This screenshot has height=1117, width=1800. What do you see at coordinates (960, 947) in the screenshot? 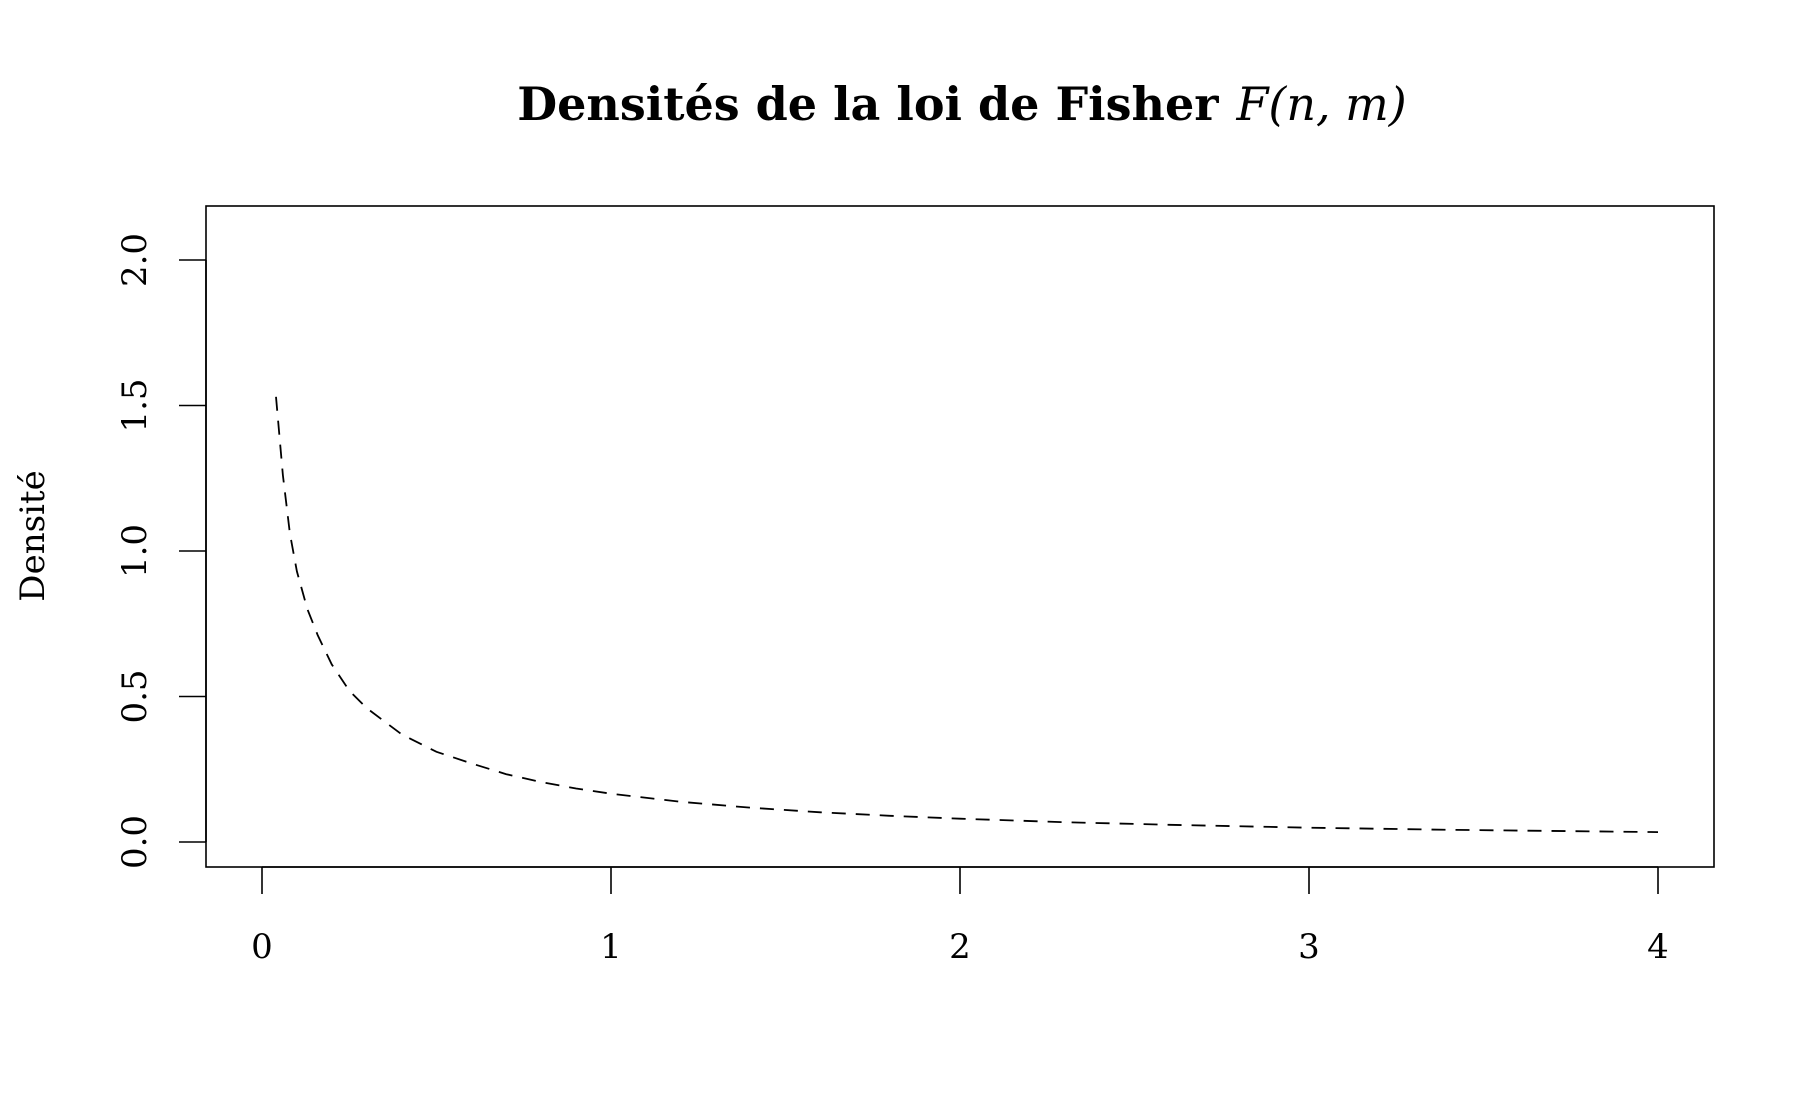
I see `x-tick-label: 2` at bounding box center [960, 947].